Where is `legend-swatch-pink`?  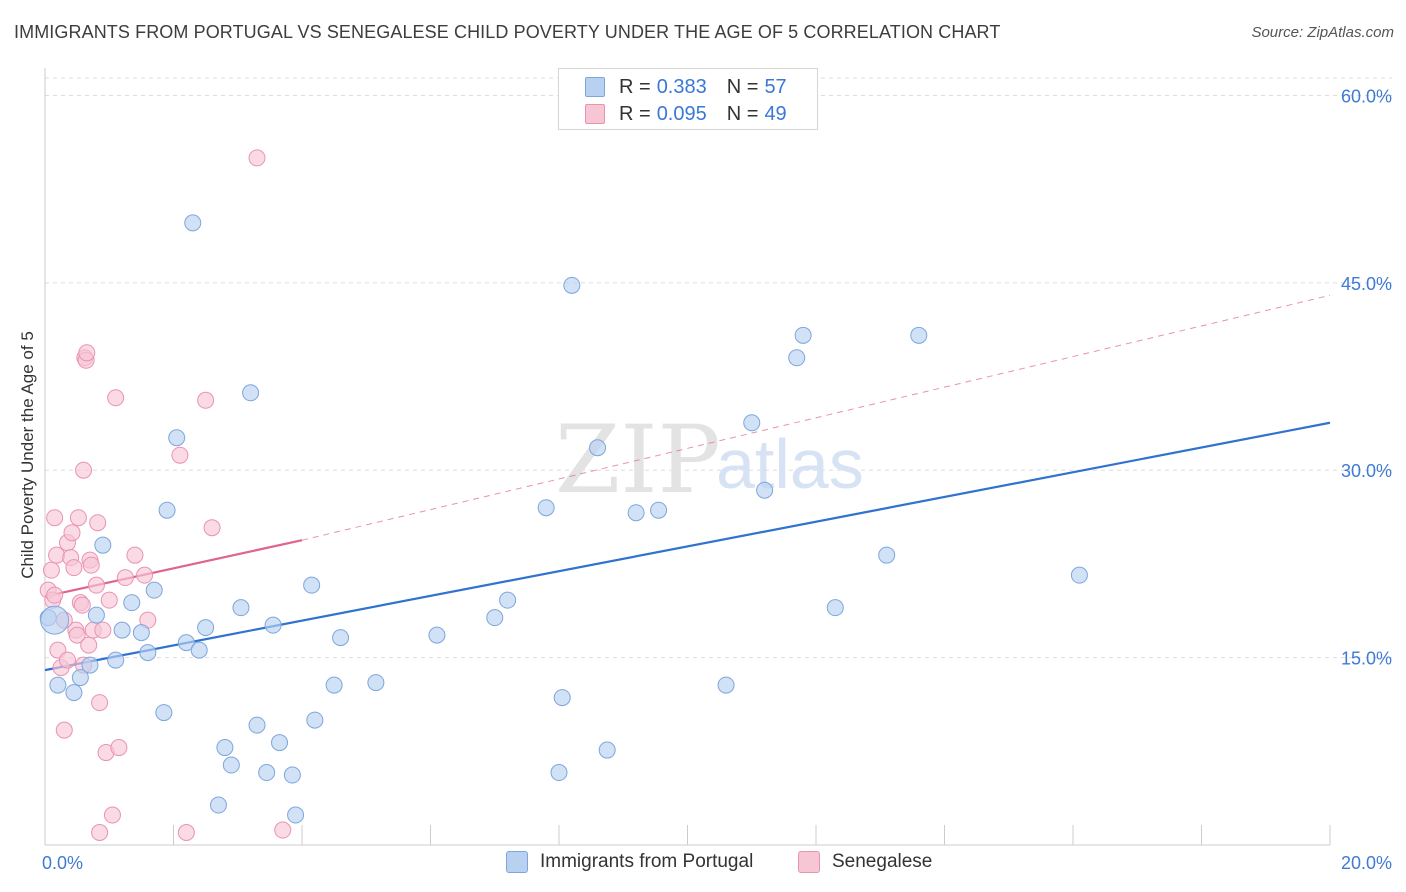
legend-swatch-pink is located at coordinates (595, 114).